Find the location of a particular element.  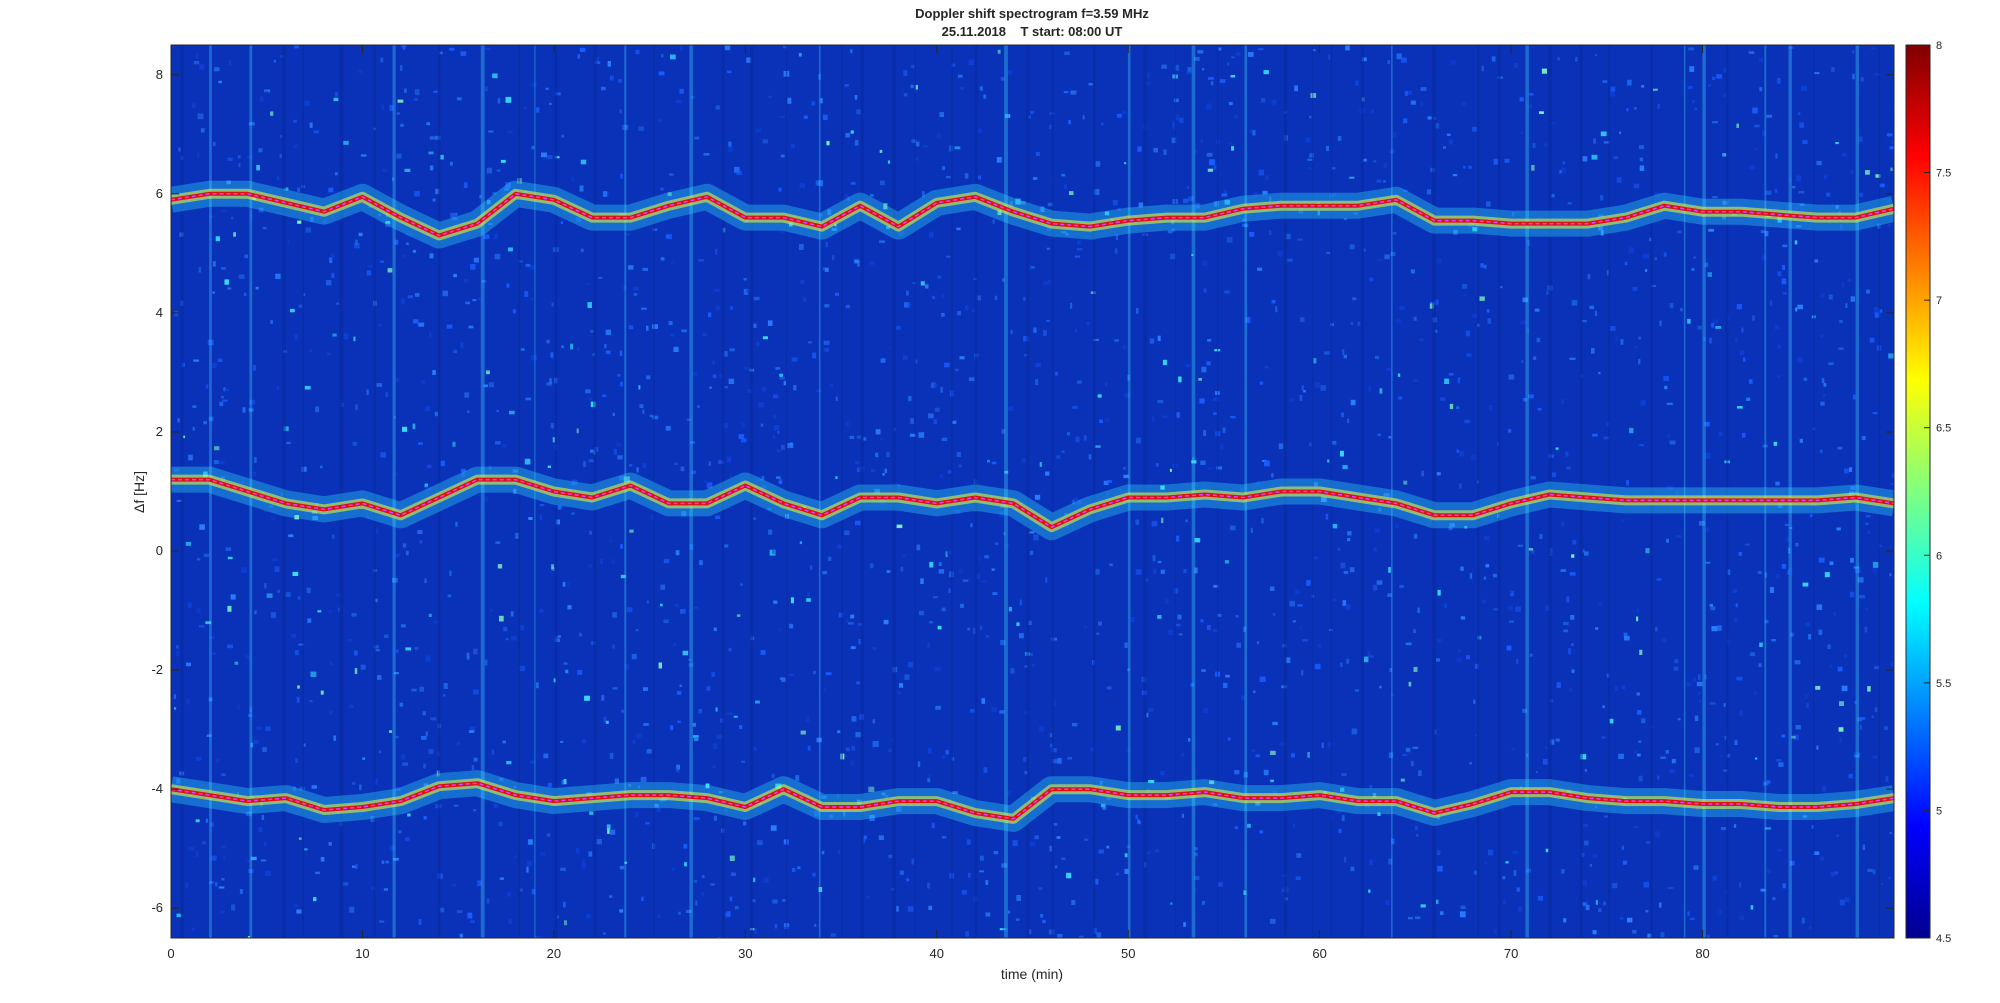

vertical-stripe is located at coordinates (1581, 491).